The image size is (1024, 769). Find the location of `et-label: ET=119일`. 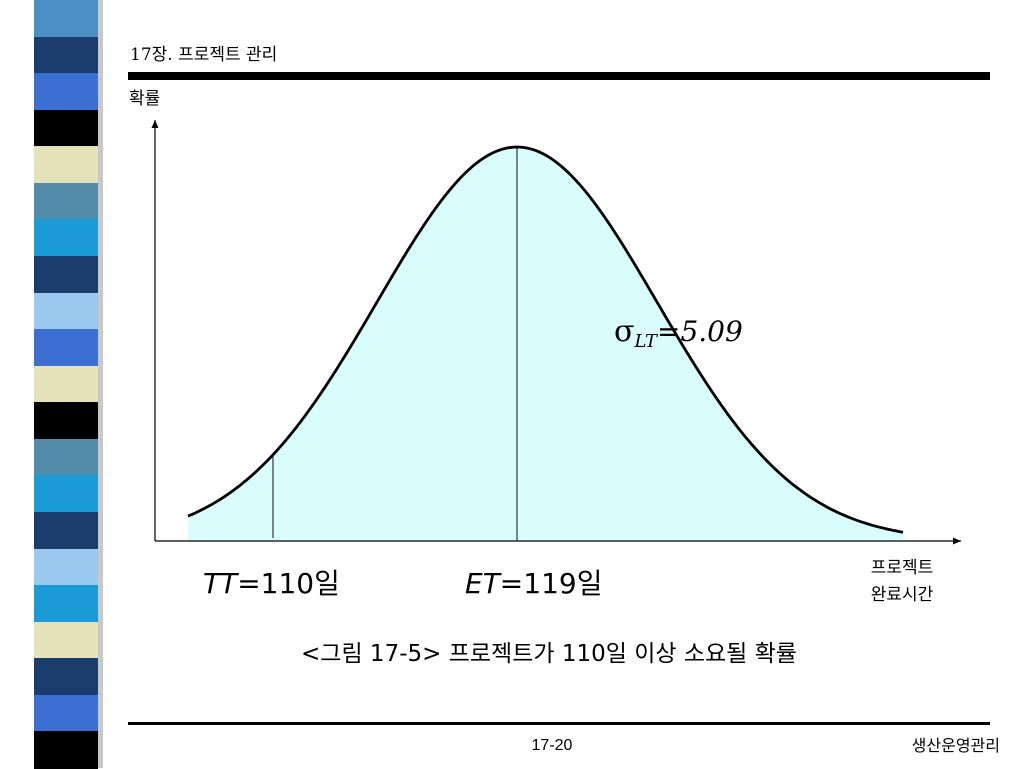

et-label: ET=119일 is located at coordinates (533, 583).